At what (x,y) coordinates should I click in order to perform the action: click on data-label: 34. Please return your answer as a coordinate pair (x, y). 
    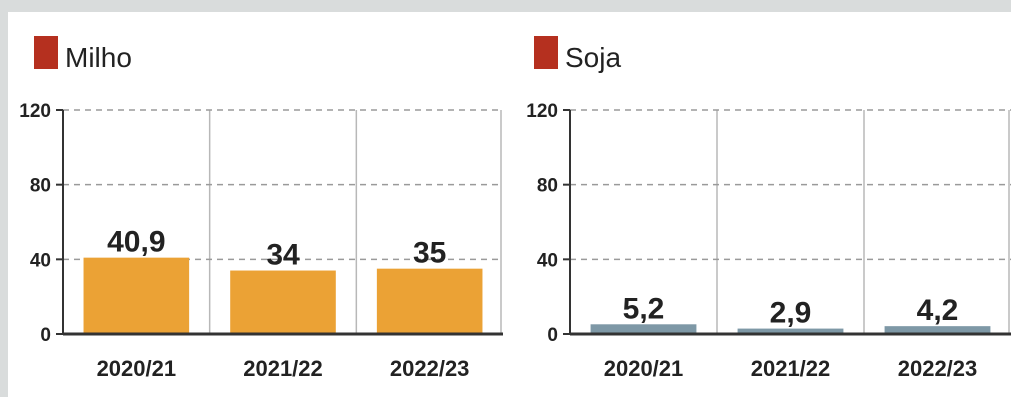
    Looking at the image, I should click on (283, 255).